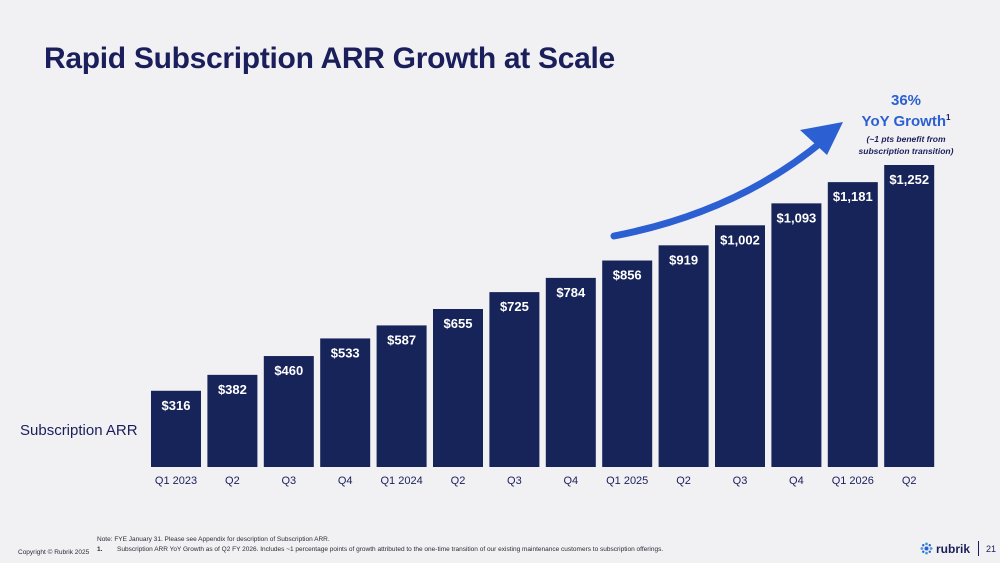 This screenshot has width=1000, height=563. I want to click on series-label: Subscription ARR, so click(79, 430).